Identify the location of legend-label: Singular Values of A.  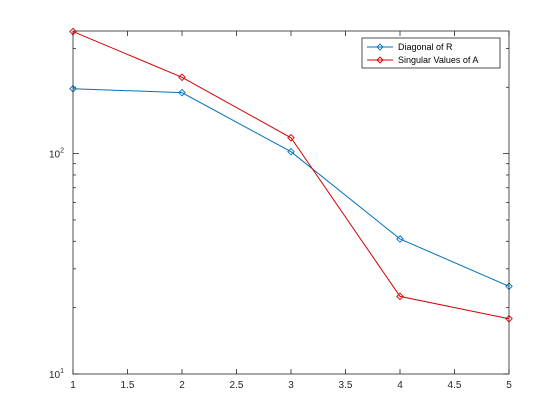
(438, 60).